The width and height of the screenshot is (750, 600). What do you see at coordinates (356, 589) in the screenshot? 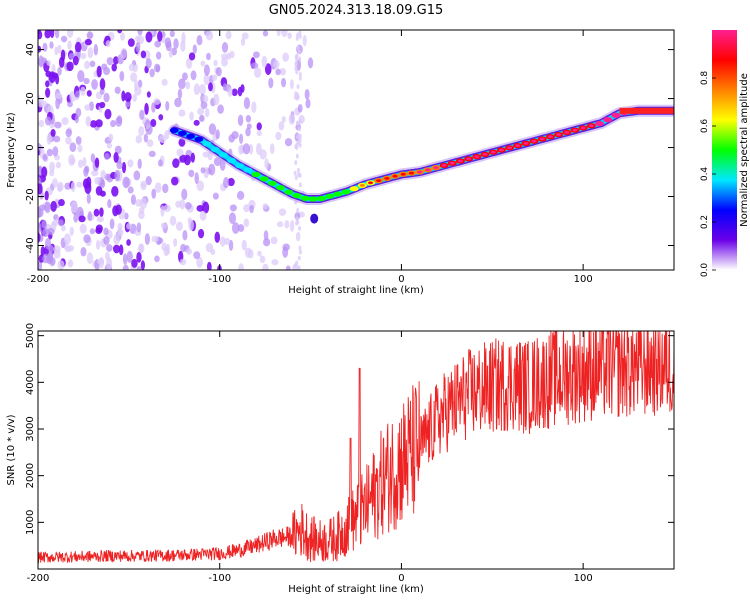
I see `snr-x-label: Height of straight line (km)` at bounding box center [356, 589].